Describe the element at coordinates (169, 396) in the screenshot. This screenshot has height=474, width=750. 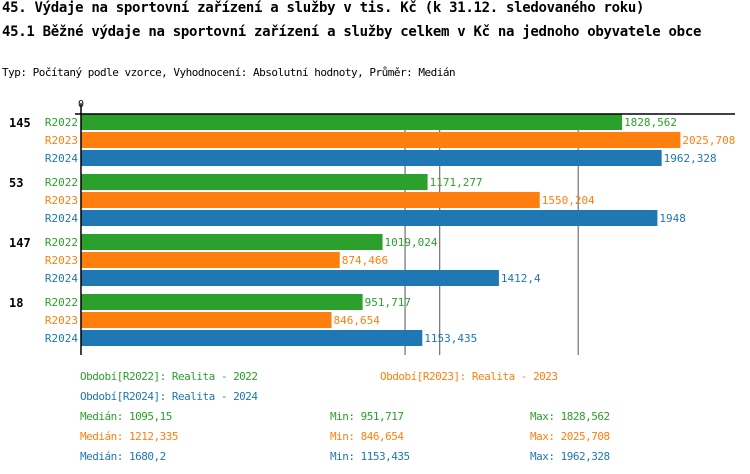
I see `legend-r2024: Období[R2024]: Realita - 2024` at that location.